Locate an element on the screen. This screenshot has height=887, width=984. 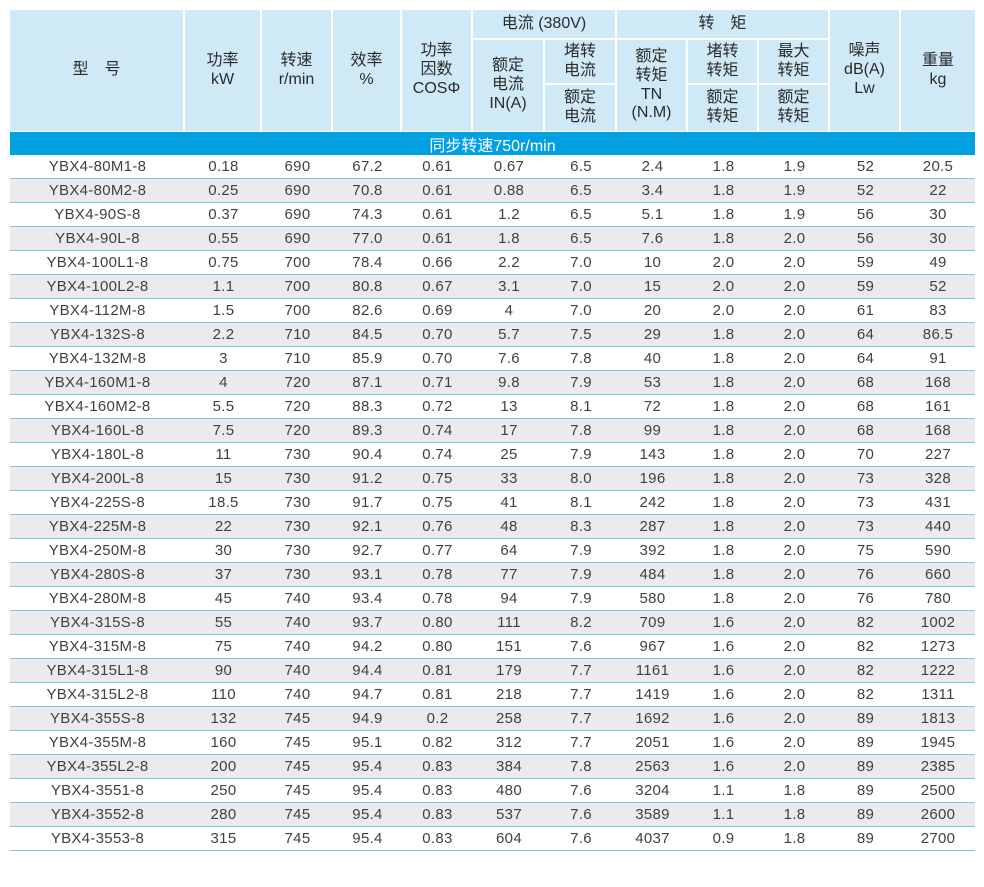
cell-speed-rpm: 740 is located at coordinates (297, 646).